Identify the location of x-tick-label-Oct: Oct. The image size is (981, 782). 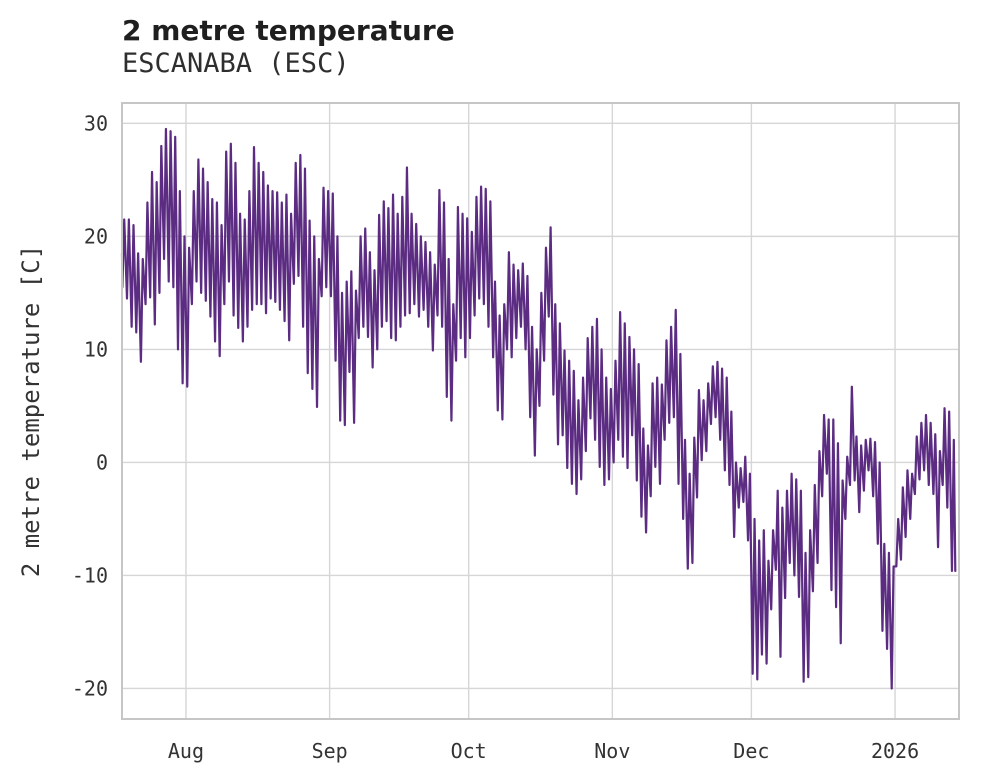
(469, 751).